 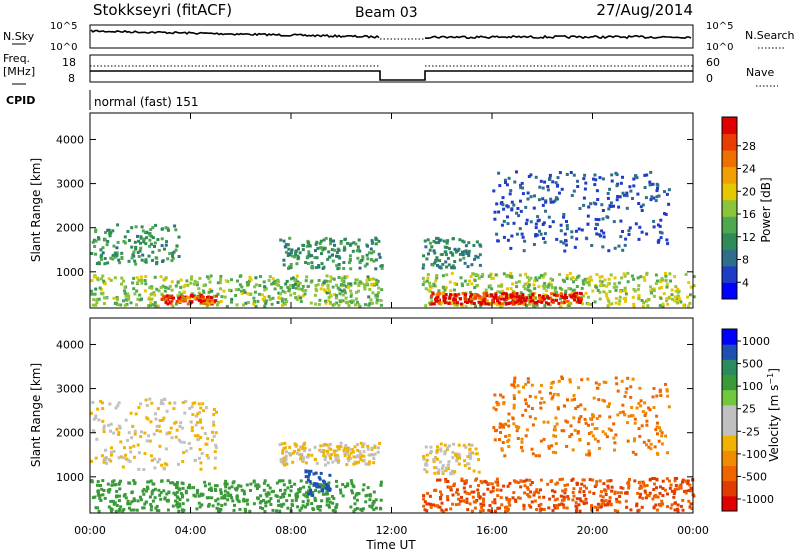 What do you see at coordinates (70, 228) in the screenshot?
I see `y-tick-label: 2000` at bounding box center [70, 228].